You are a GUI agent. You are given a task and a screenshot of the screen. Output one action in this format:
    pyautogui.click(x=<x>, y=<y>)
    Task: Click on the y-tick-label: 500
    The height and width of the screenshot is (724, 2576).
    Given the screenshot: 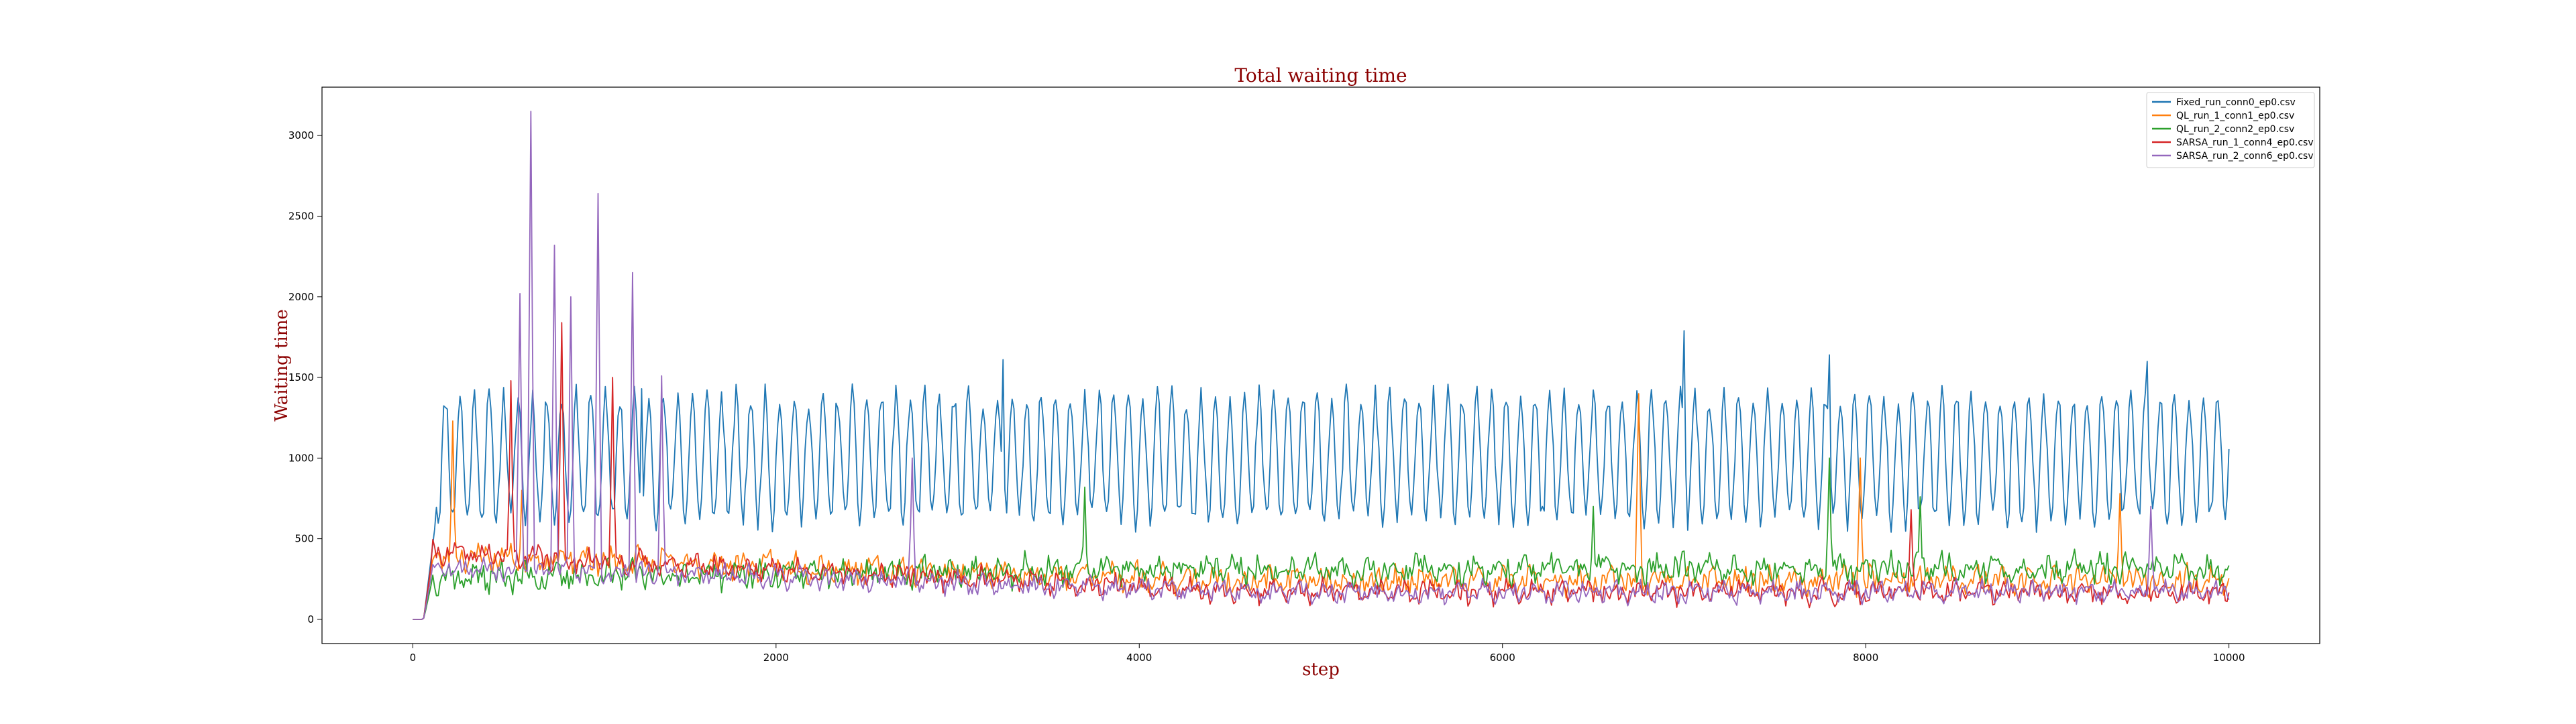 What is the action you would take?
    pyautogui.click(x=304, y=539)
    